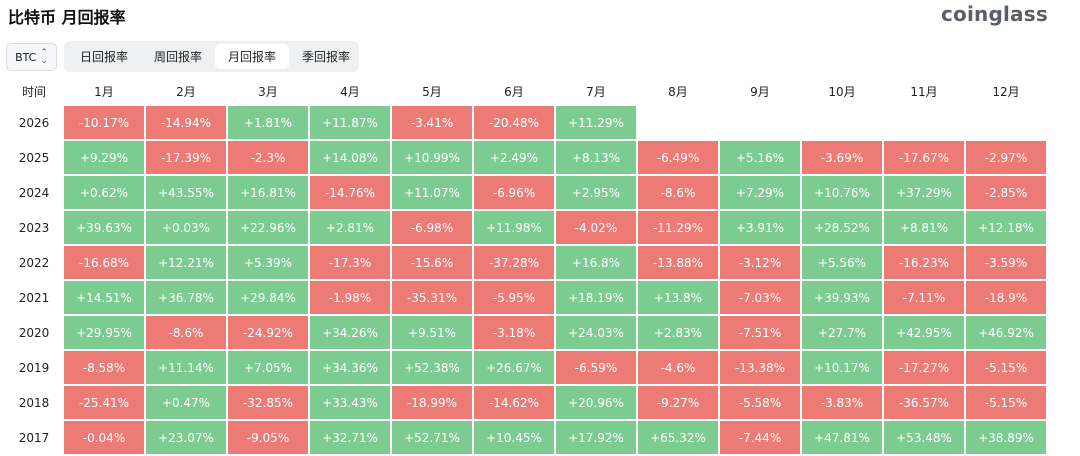 The image size is (1080, 456). What do you see at coordinates (186, 367) in the screenshot?
I see `return-cell: +11.14%` at bounding box center [186, 367].